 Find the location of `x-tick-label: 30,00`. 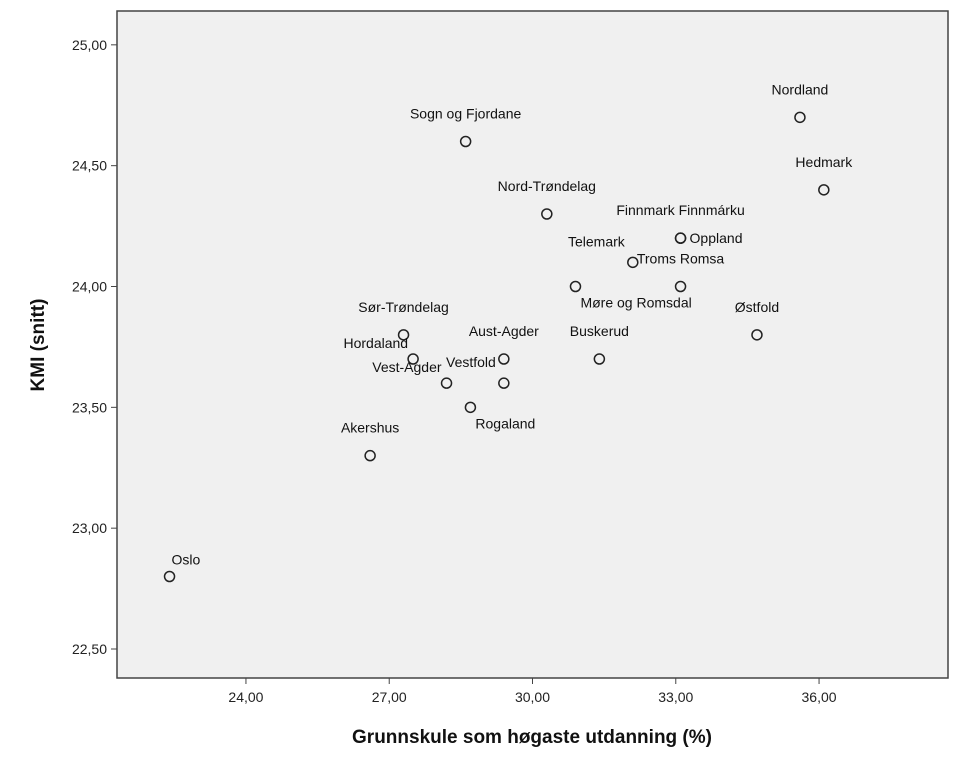

x-tick-label: 30,00 is located at coordinates (532, 697).